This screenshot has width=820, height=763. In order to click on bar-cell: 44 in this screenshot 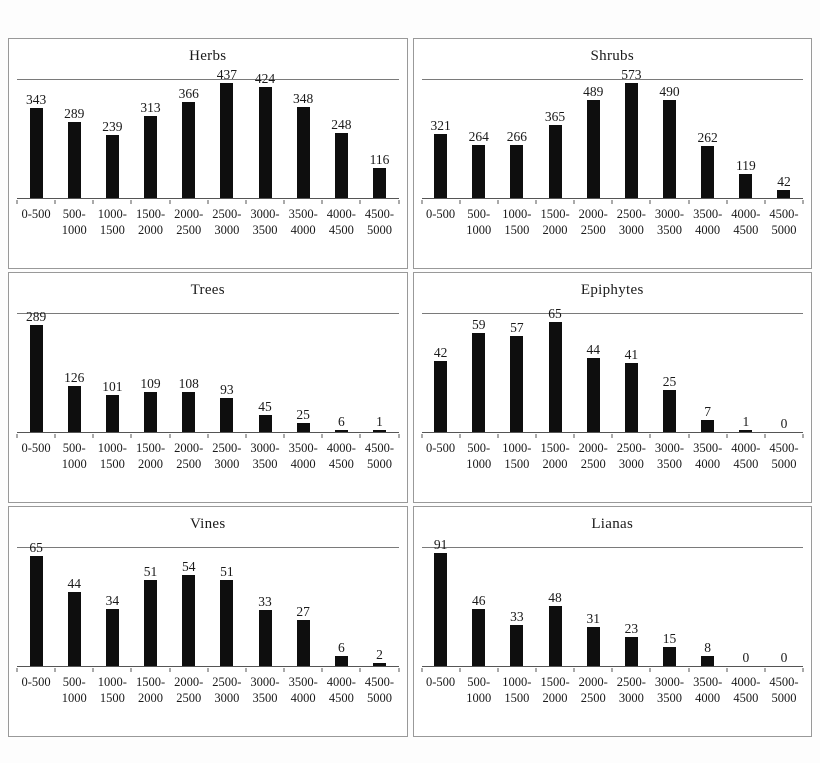, I will do `click(74, 607)`.